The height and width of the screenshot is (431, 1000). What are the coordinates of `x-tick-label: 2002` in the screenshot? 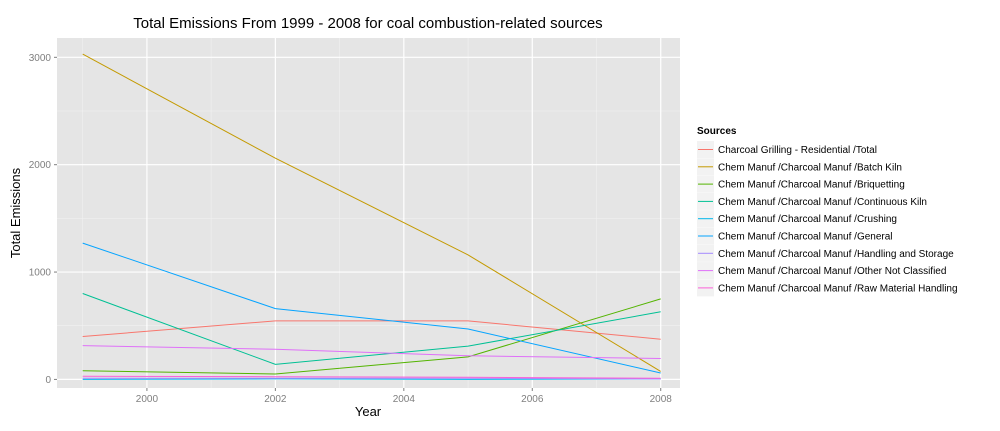 It's located at (275, 399).